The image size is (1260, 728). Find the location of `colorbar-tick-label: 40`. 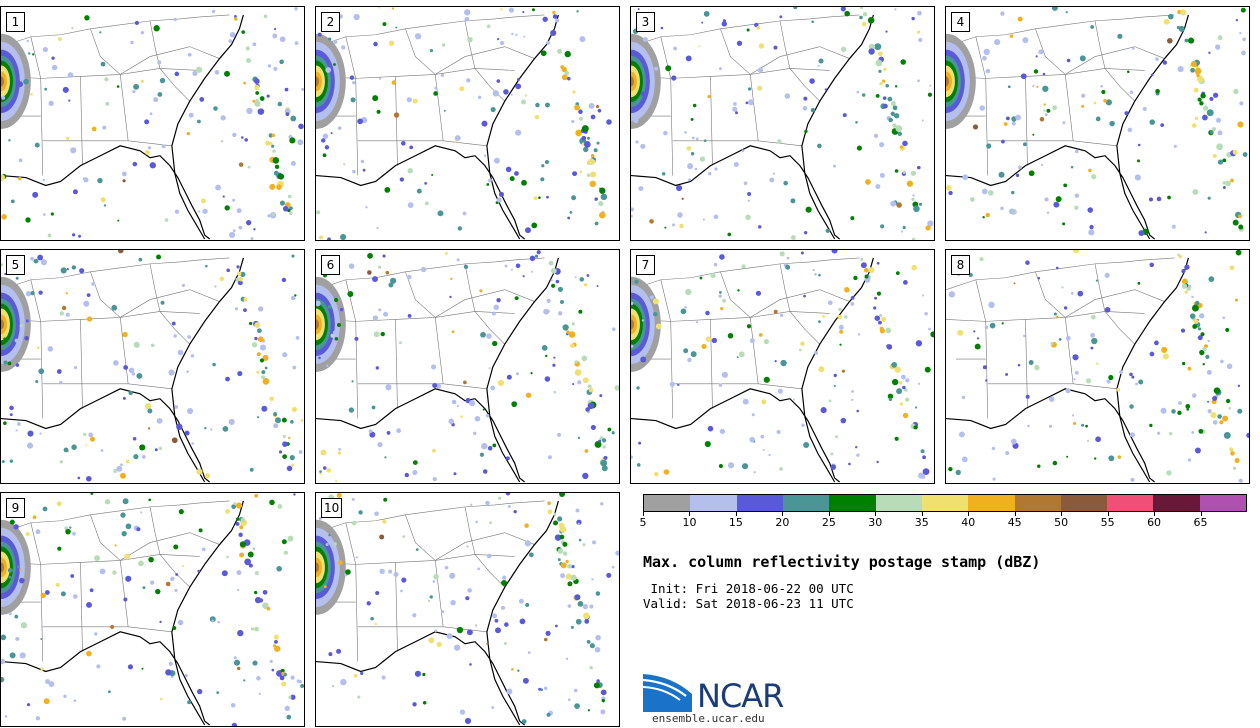

colorbar-tick-label: 40 is located at coordinates (968, 522).